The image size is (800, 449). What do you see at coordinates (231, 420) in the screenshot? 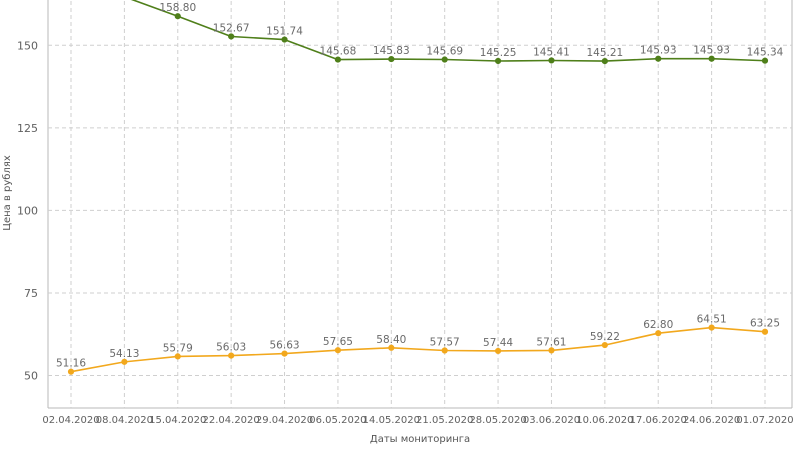
I see `x-tick-label: 22.04.2020` at bounding box center [231, 420].